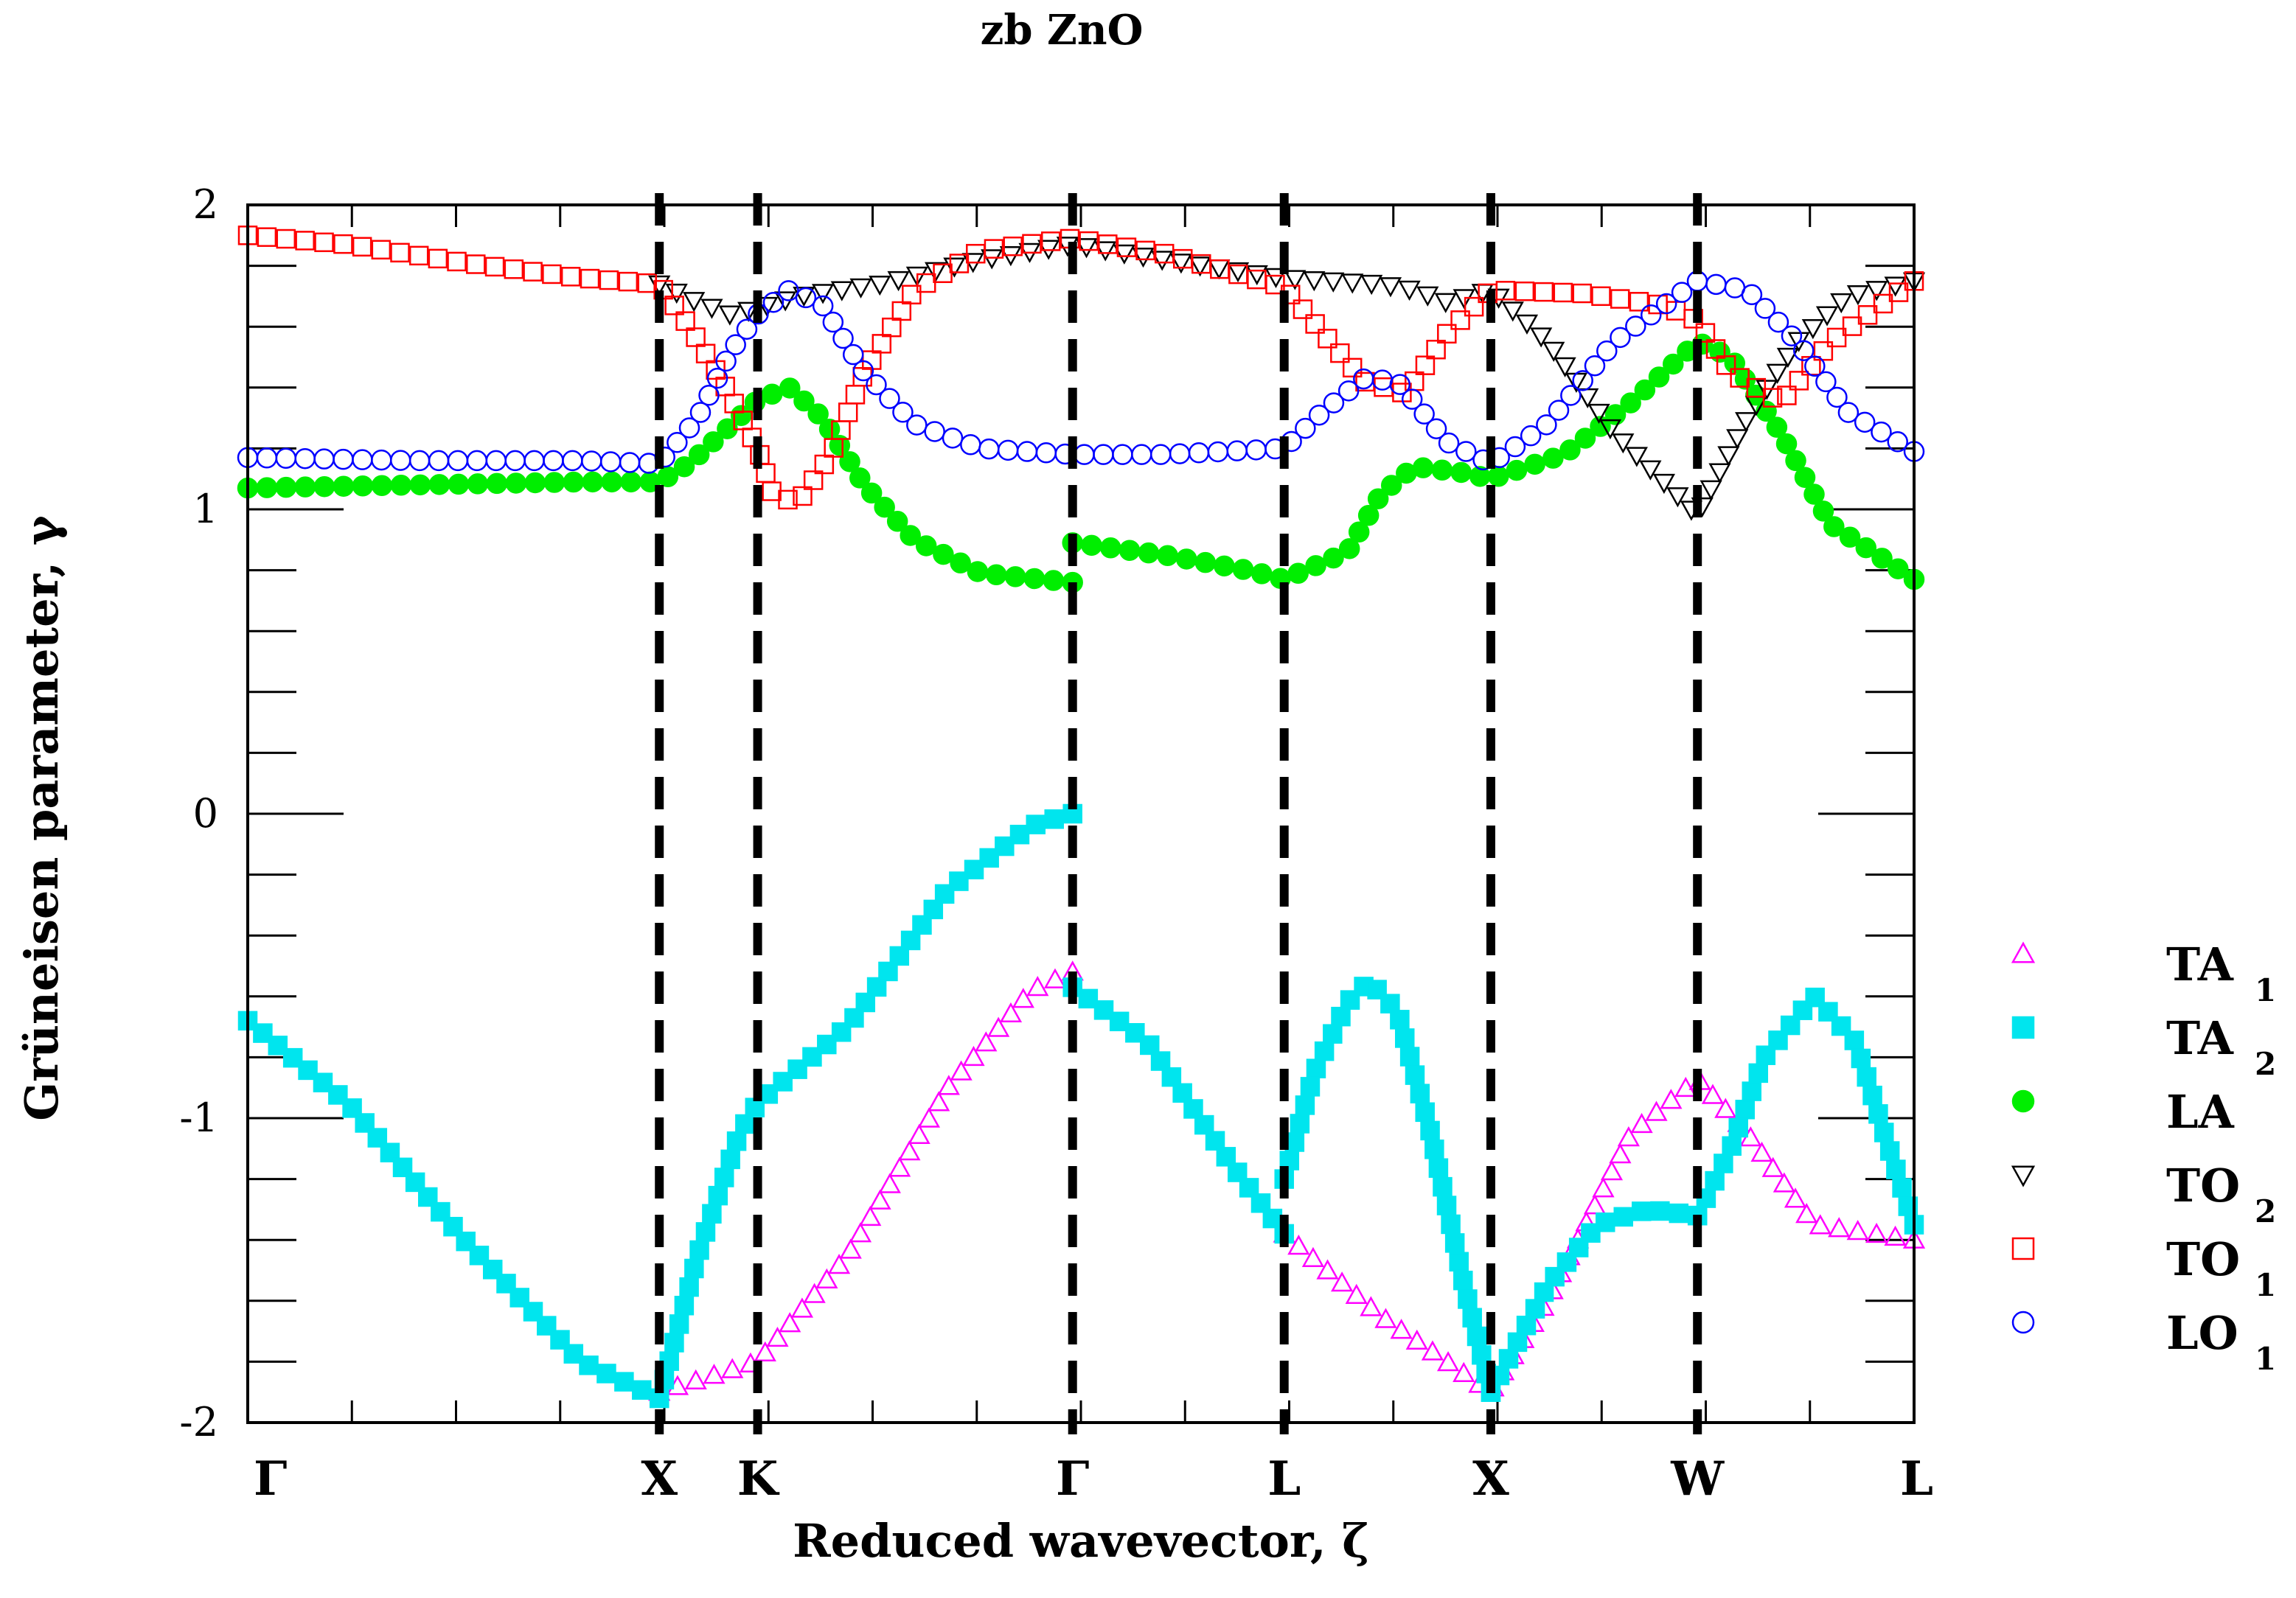 The height and width of the screenshot is (1598, 2296). Describe the element at coordinates (2203, 1186) in the screenshot. I see `legend-label: TO` at that location.